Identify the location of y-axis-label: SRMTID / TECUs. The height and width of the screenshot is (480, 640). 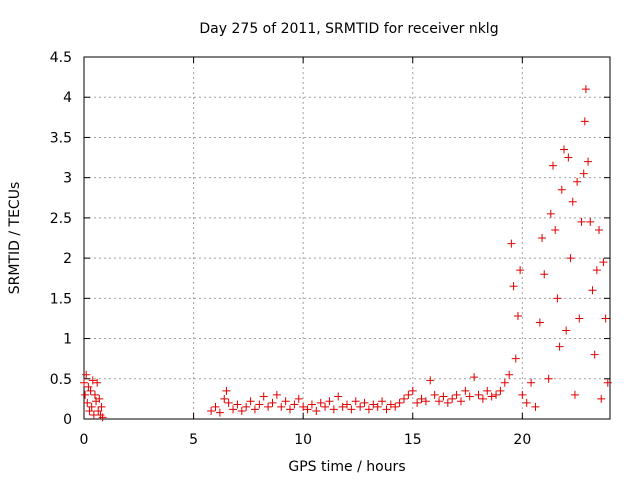
(15, 238).